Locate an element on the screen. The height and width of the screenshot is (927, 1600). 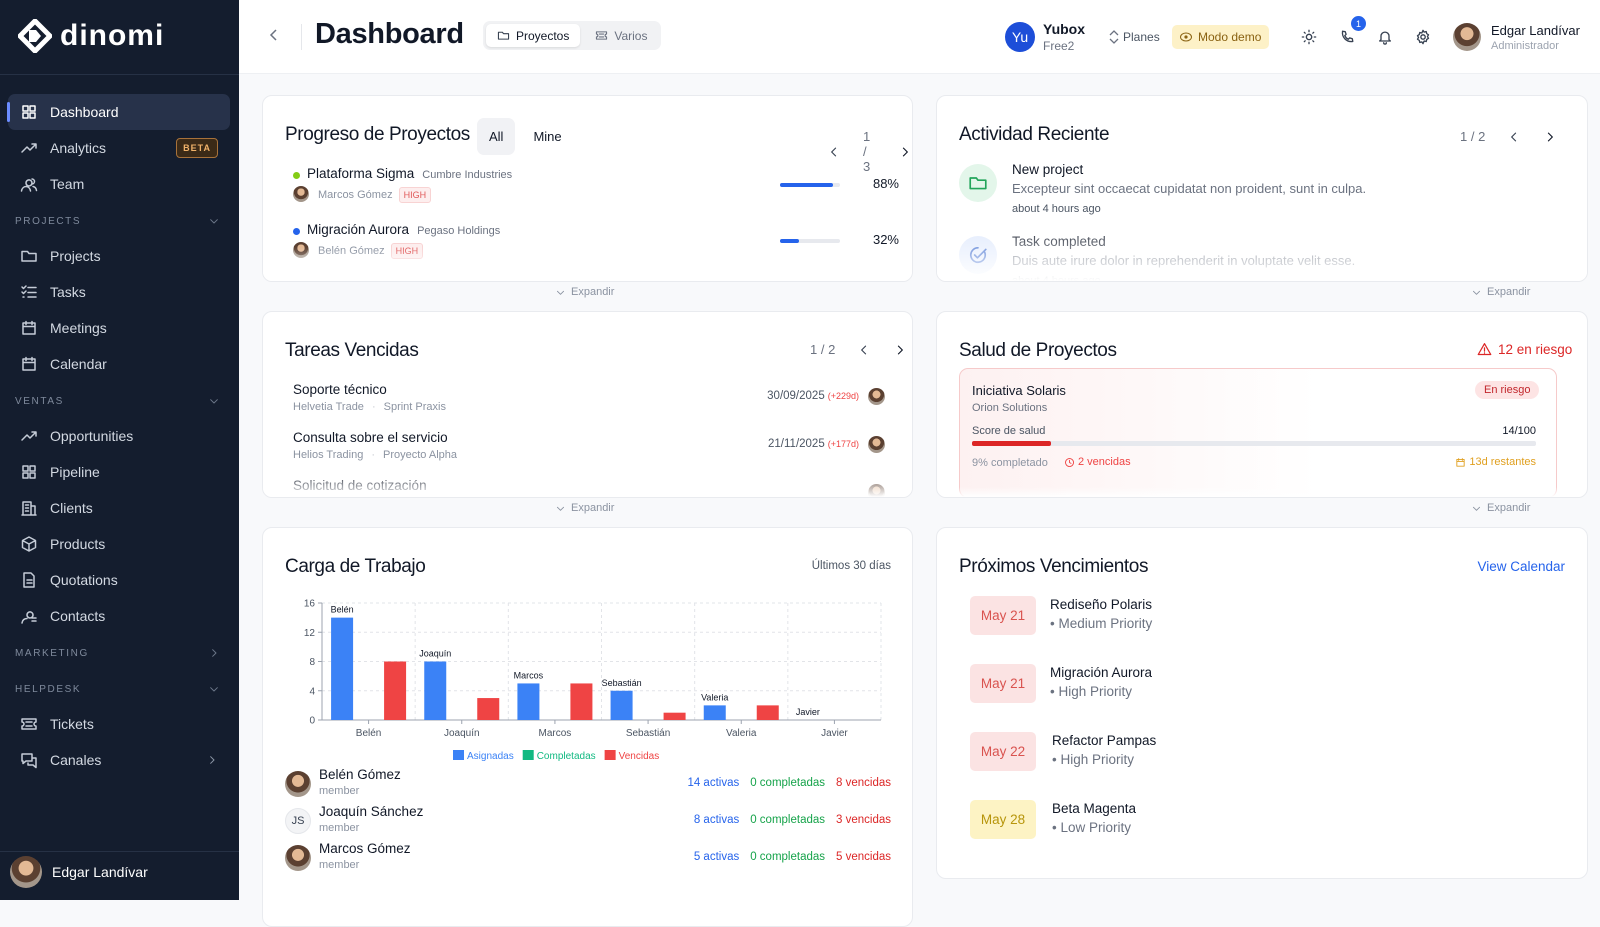
bar-label: Valeria is located at coordinates (714, 697).